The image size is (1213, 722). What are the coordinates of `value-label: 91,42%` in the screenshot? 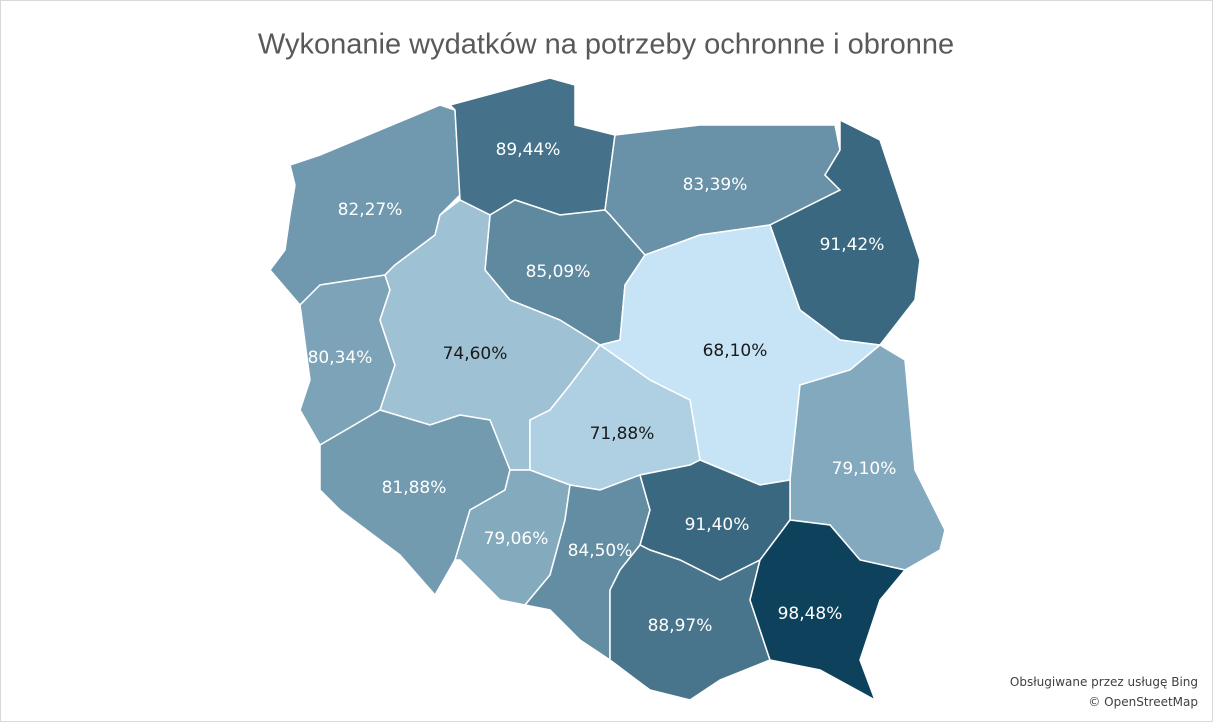 It's located at (852, 245).